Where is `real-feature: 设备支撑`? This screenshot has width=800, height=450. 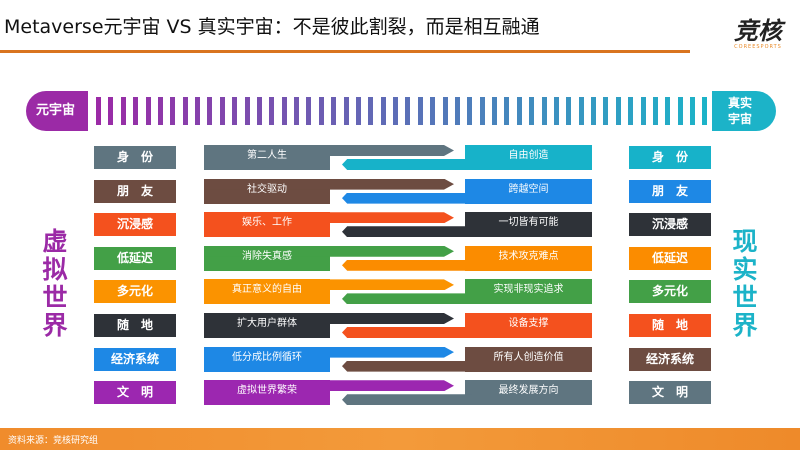 real-feature: 设备支撑 is located at coordinates (528, 323).